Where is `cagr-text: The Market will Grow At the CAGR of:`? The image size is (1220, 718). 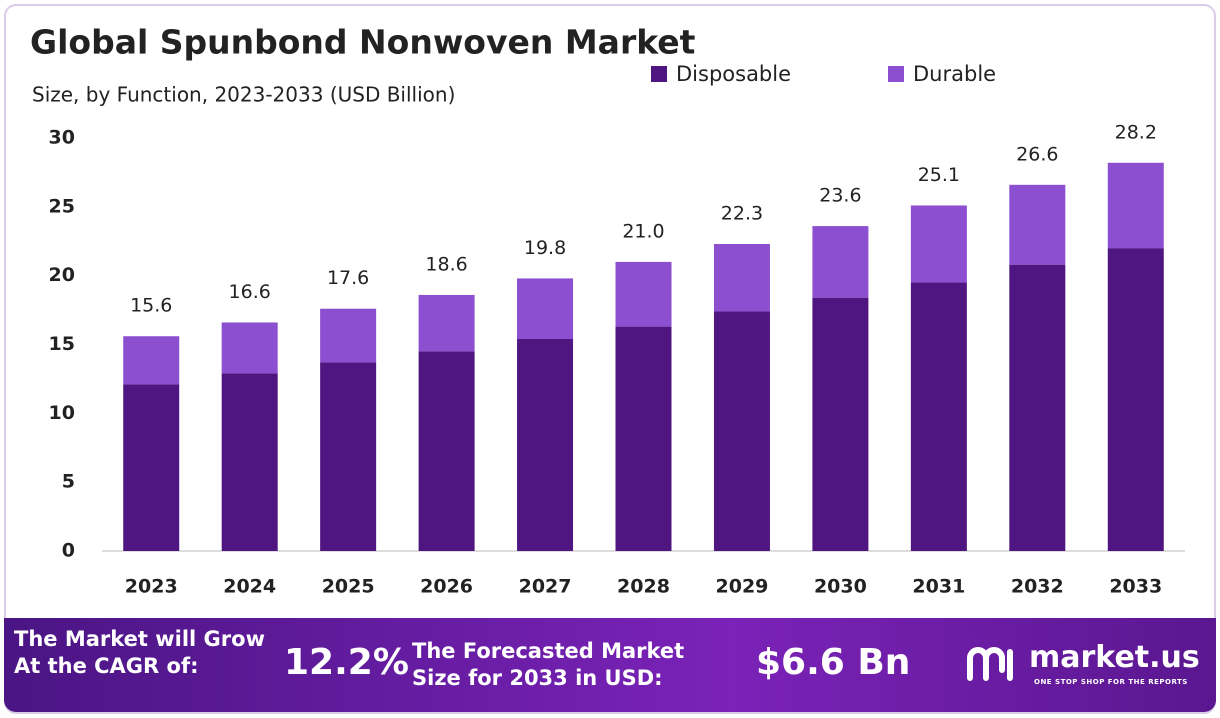 cagr-text: The Market will Grow At the CAGR of: is located at coordinates (139, 653).